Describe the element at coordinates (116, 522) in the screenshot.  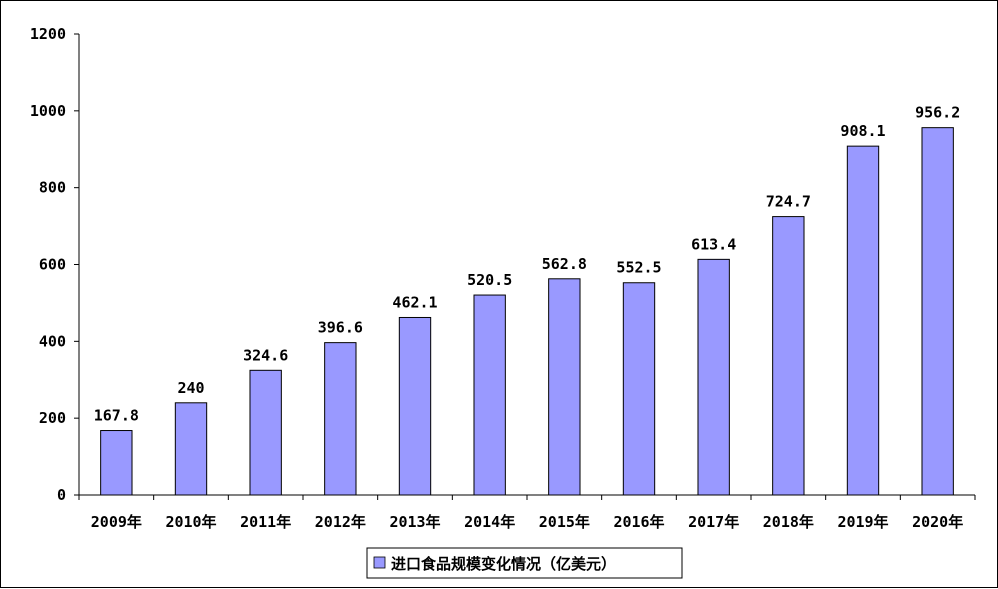
I see `x-tick-label: 2009年` at that location.